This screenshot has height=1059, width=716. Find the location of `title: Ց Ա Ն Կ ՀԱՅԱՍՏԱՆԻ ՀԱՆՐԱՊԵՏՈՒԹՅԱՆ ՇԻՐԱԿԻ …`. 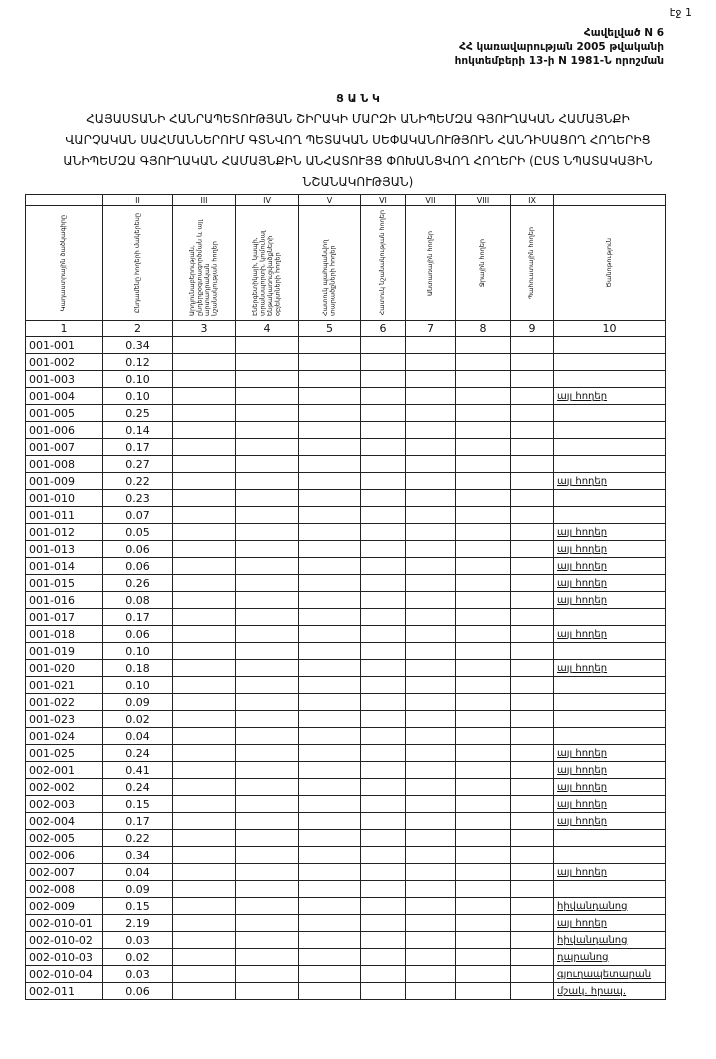

title: Ց Ա Ն Կ ՀԱՅԱՍՏԱՆԻ ՀԱՆՐԱՊԵՏՈՒԹՅԱՆ ՇԻՐԱԿԻ … is located at coordinates (358, 140).